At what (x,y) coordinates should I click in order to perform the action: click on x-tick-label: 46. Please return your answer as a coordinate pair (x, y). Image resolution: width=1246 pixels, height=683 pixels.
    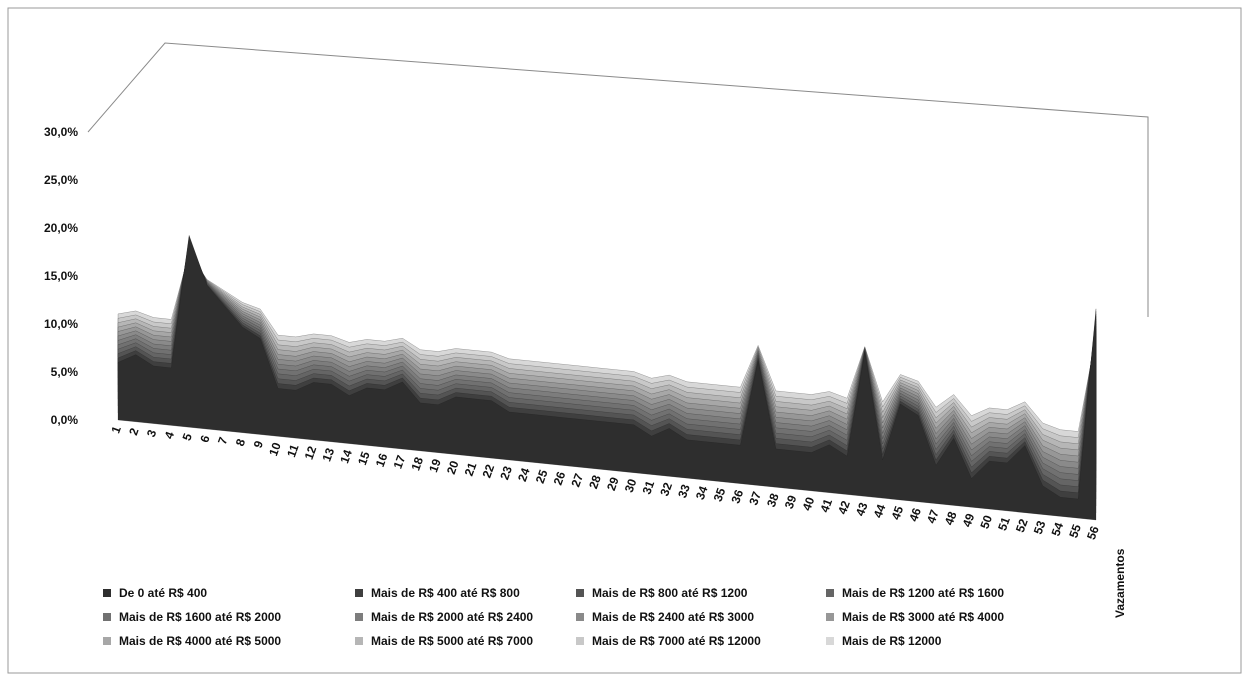
    Looking at the image, I should click on (915, 515).